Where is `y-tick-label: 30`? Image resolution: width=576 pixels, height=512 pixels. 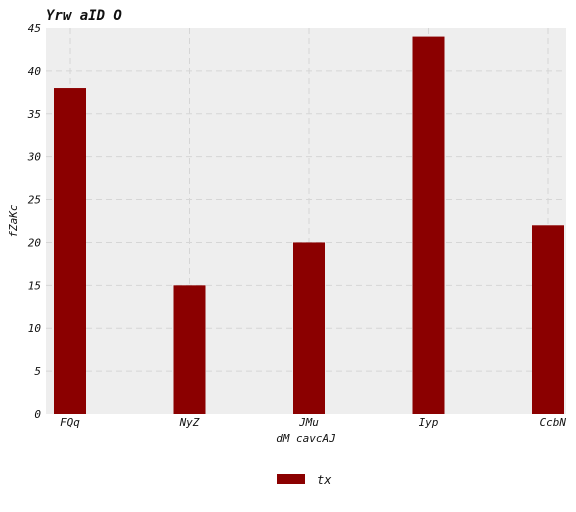
y-tick-label: 30 is located at coordinates (34, 157).